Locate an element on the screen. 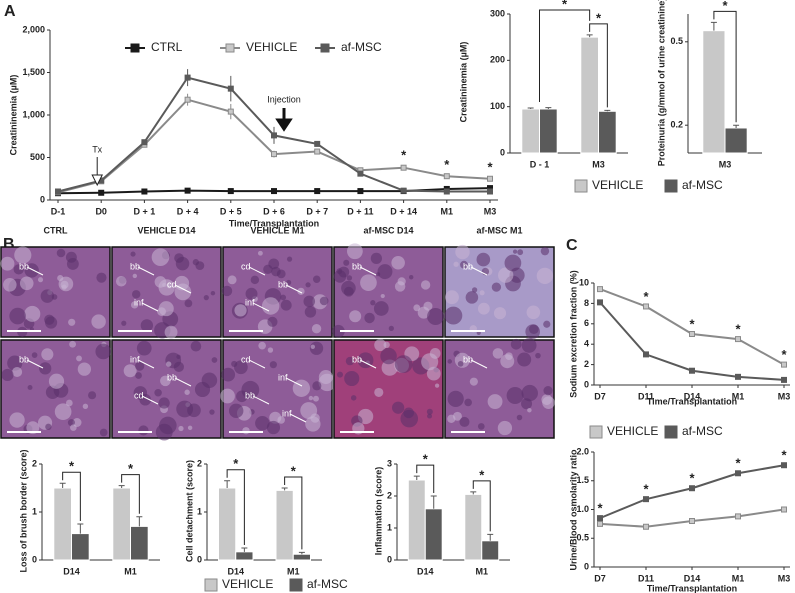  legend-label: VEHICLE is located at coordinates (617, 185).